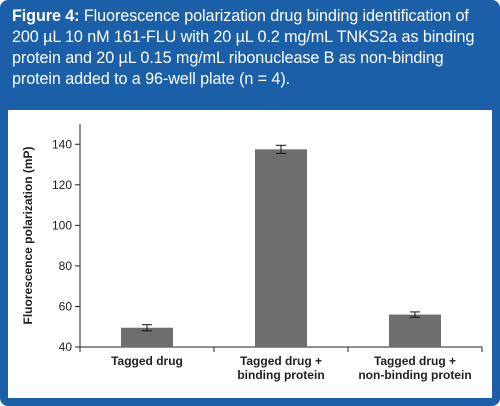 The width and height of the screenshot is (500, 406). What do you see at coordinates (66, 266) in the screenshot?
I see `y-tick-label: 80` at bounding box center [66, 266].